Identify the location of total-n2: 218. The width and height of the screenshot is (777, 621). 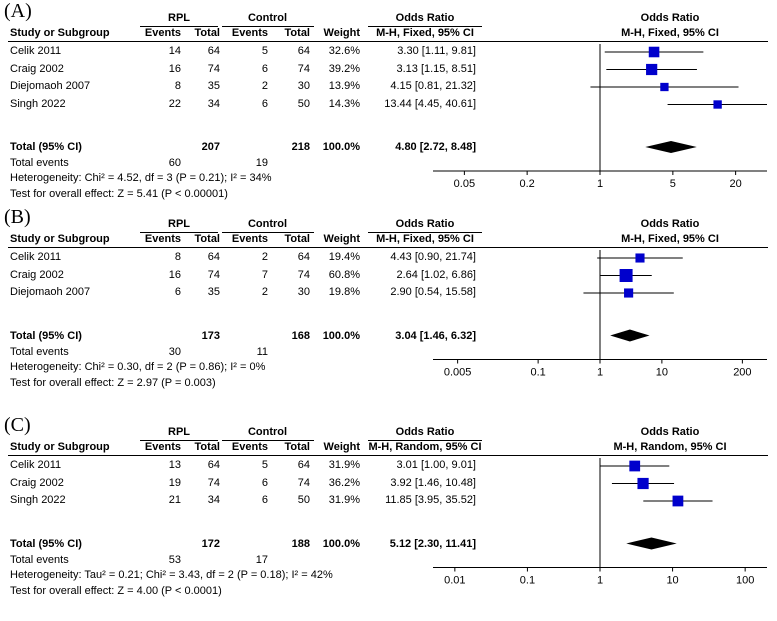
(300, 147).